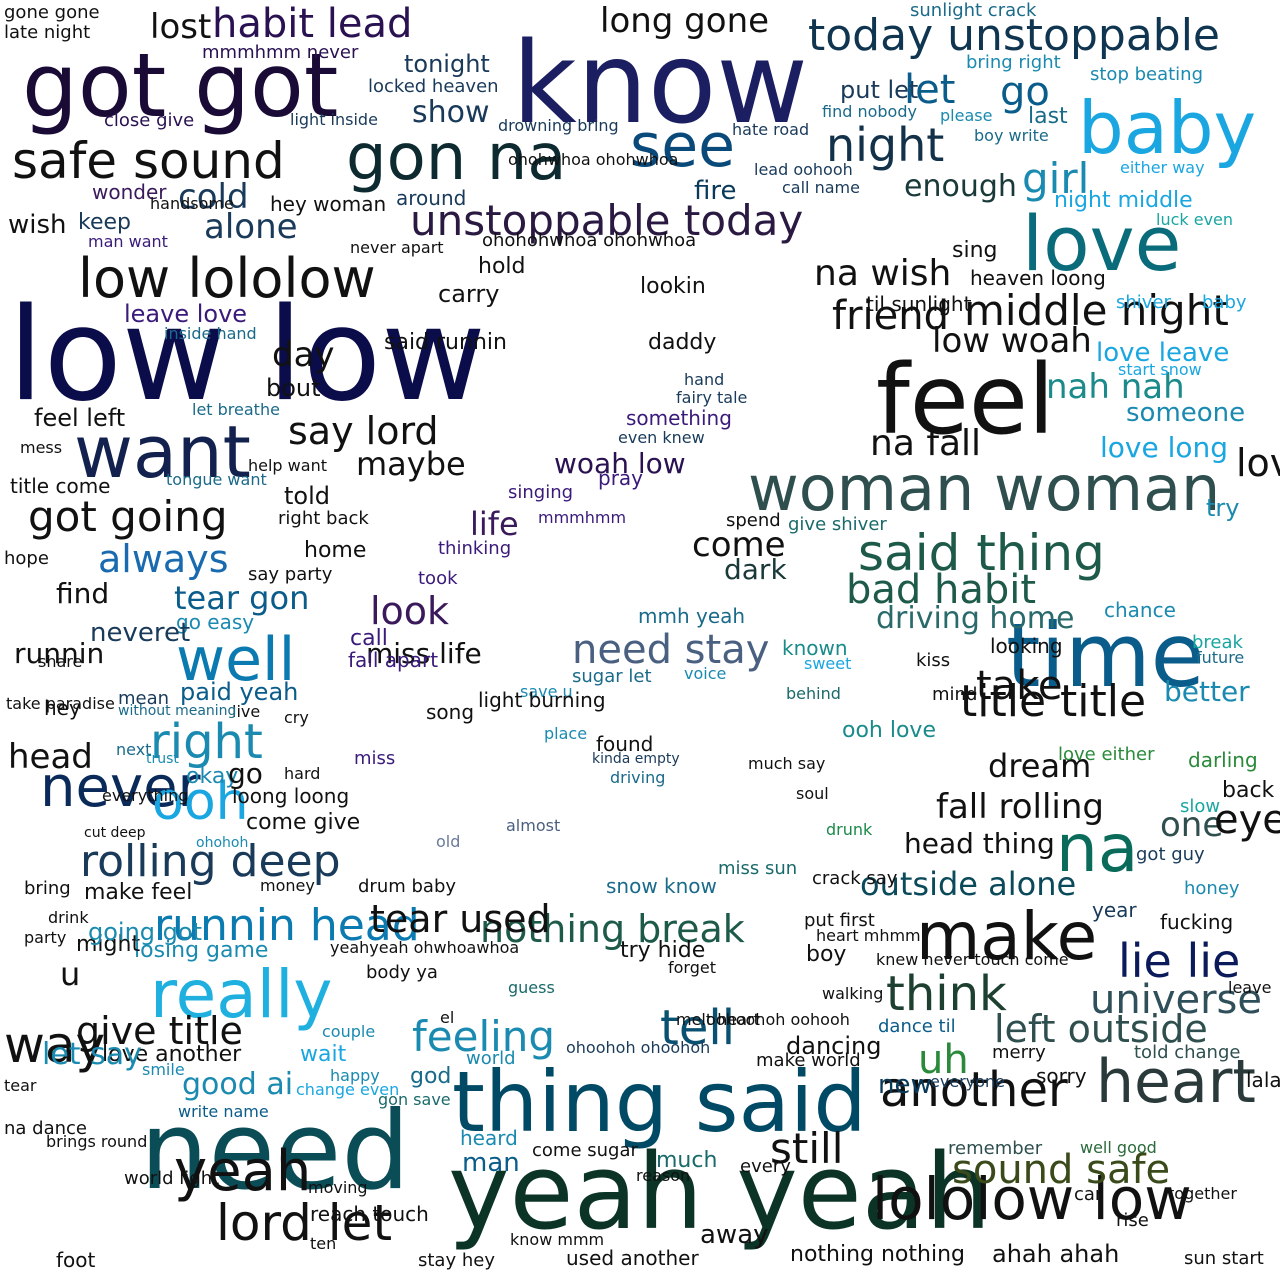 Image resolution: width=1280 pixels, height=1280 pixels. Describe the element at coordinates (1097, 848) in the screenshot. I see `word: na` at that location.